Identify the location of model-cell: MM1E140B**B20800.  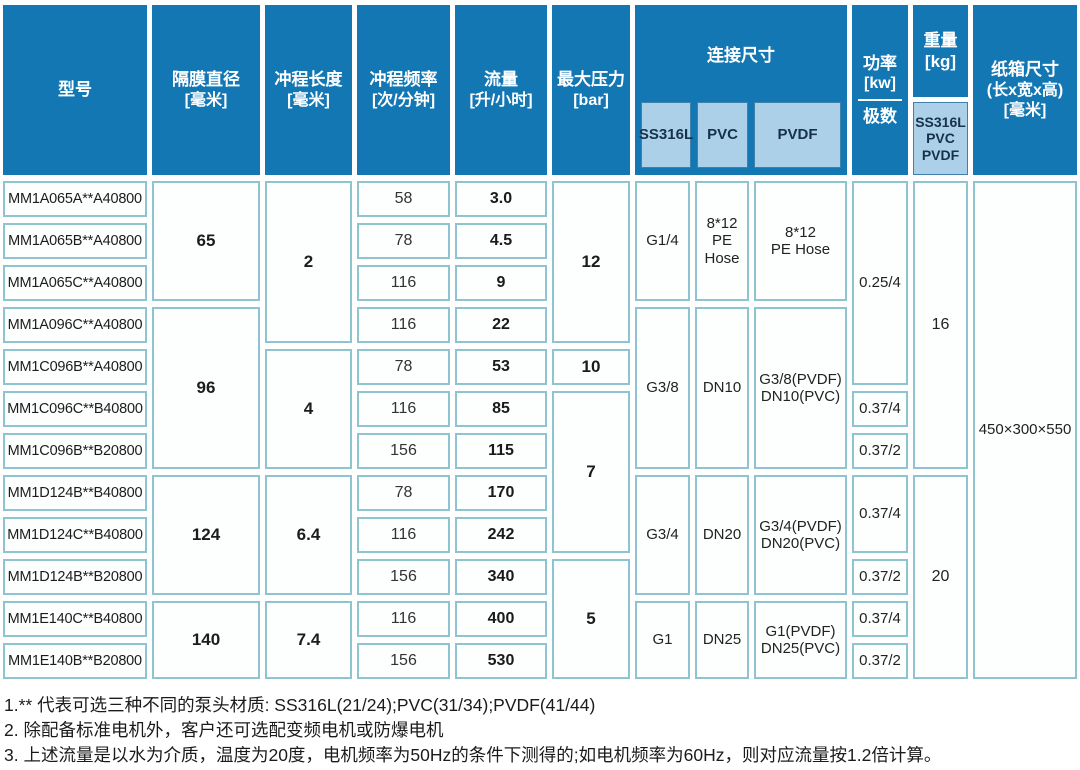
(75, 661).